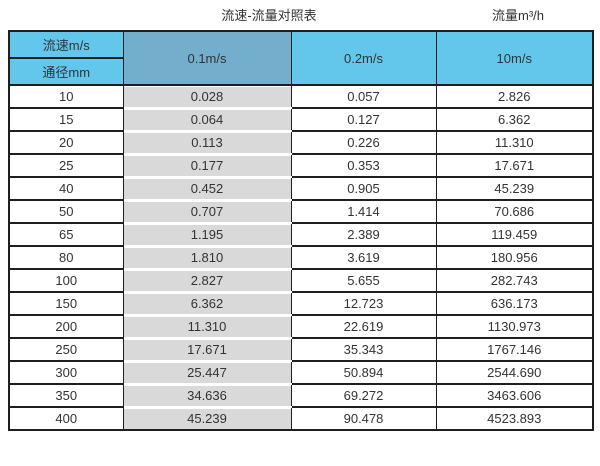  Describe the element at coordinates (514, 96) in the screenshot. I see `flow-value-cell: 2.826` at that location.